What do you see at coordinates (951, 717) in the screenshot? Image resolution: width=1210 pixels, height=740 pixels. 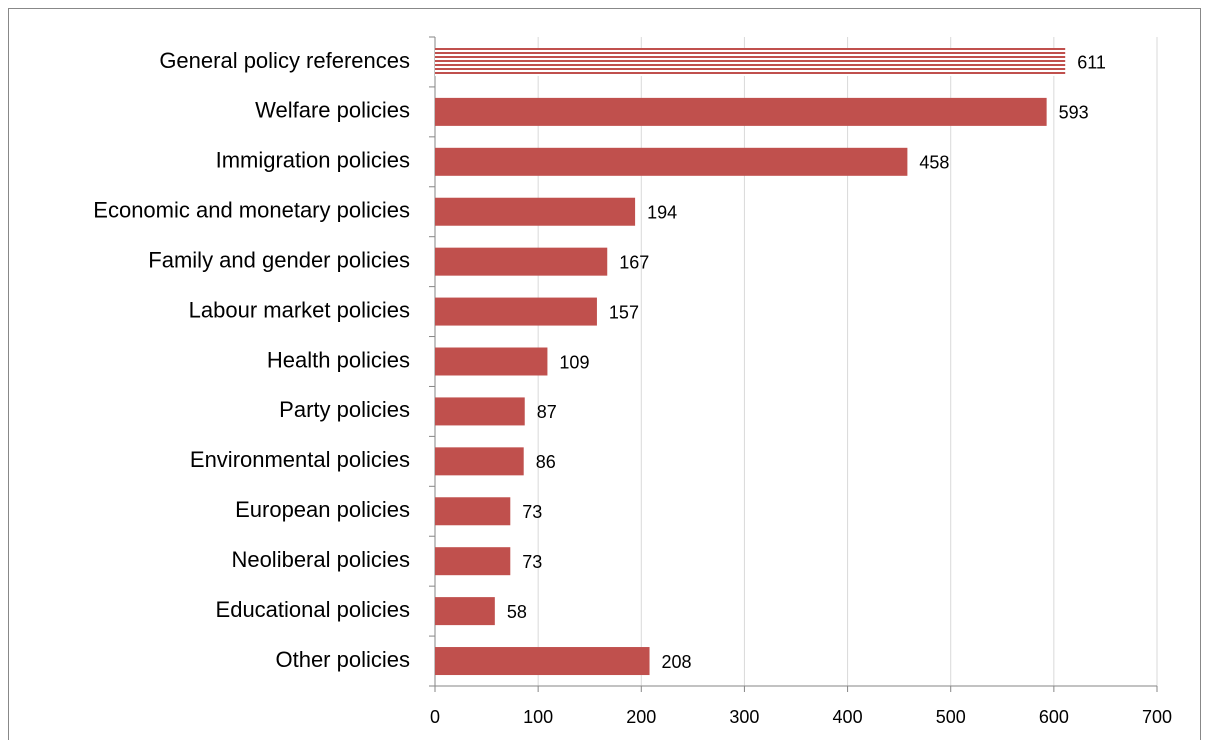 I see `x-tick-label: 500` at bounding box center [951, 717].